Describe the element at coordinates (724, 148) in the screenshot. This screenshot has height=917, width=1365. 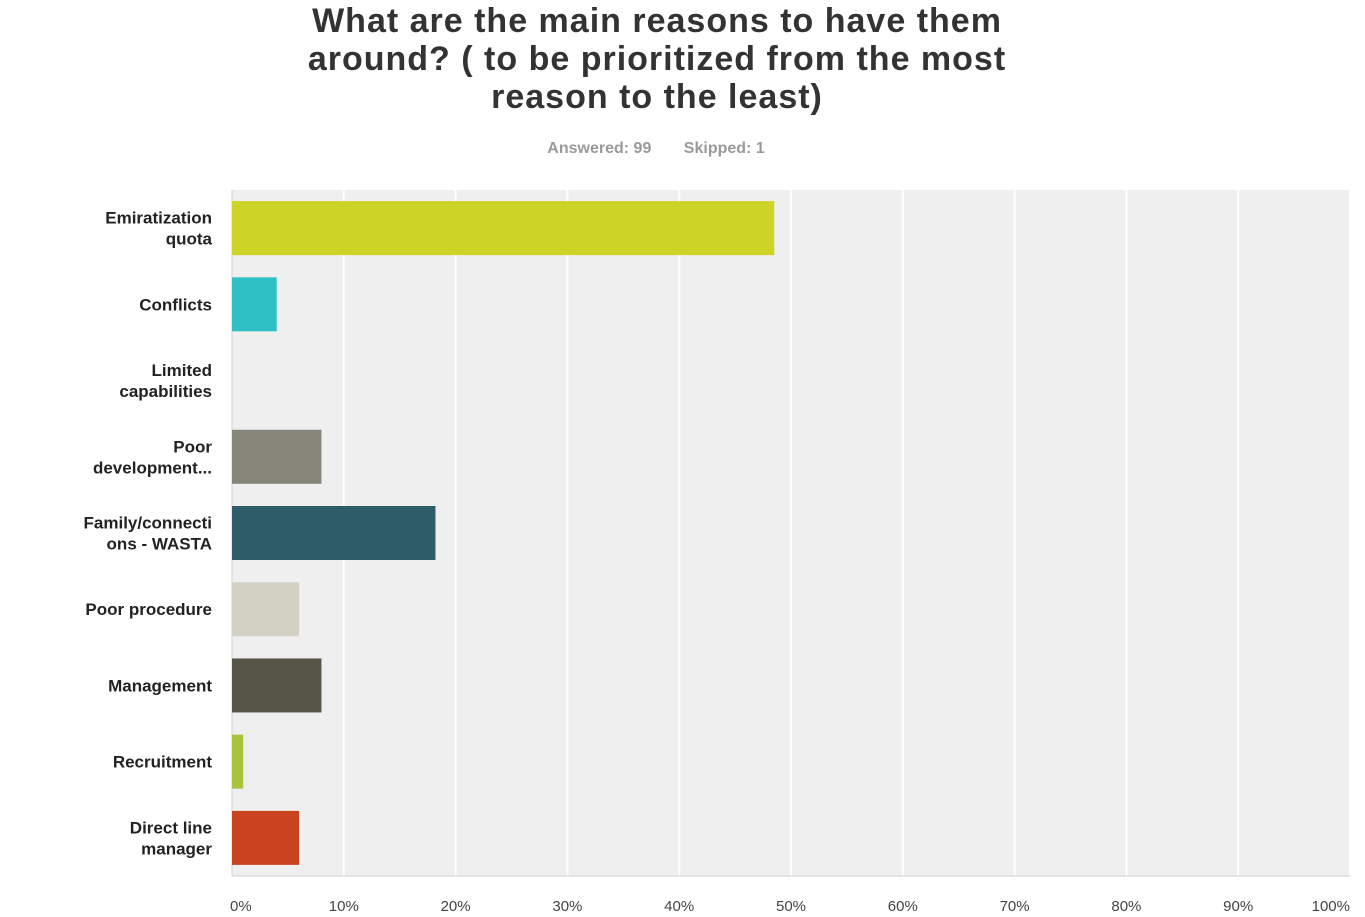
I see `skipped-count: Skipped: 1` at that location.